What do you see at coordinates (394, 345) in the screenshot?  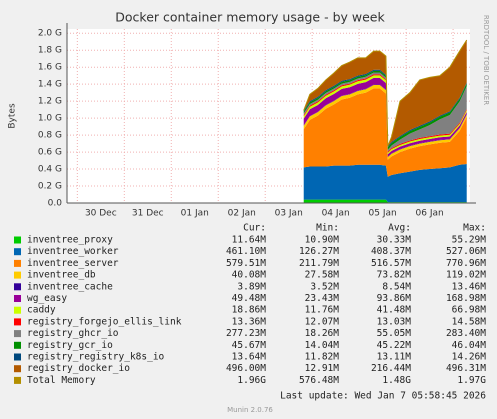 I see `legend-stat: 45.22M` at bounding box center [394, 345].